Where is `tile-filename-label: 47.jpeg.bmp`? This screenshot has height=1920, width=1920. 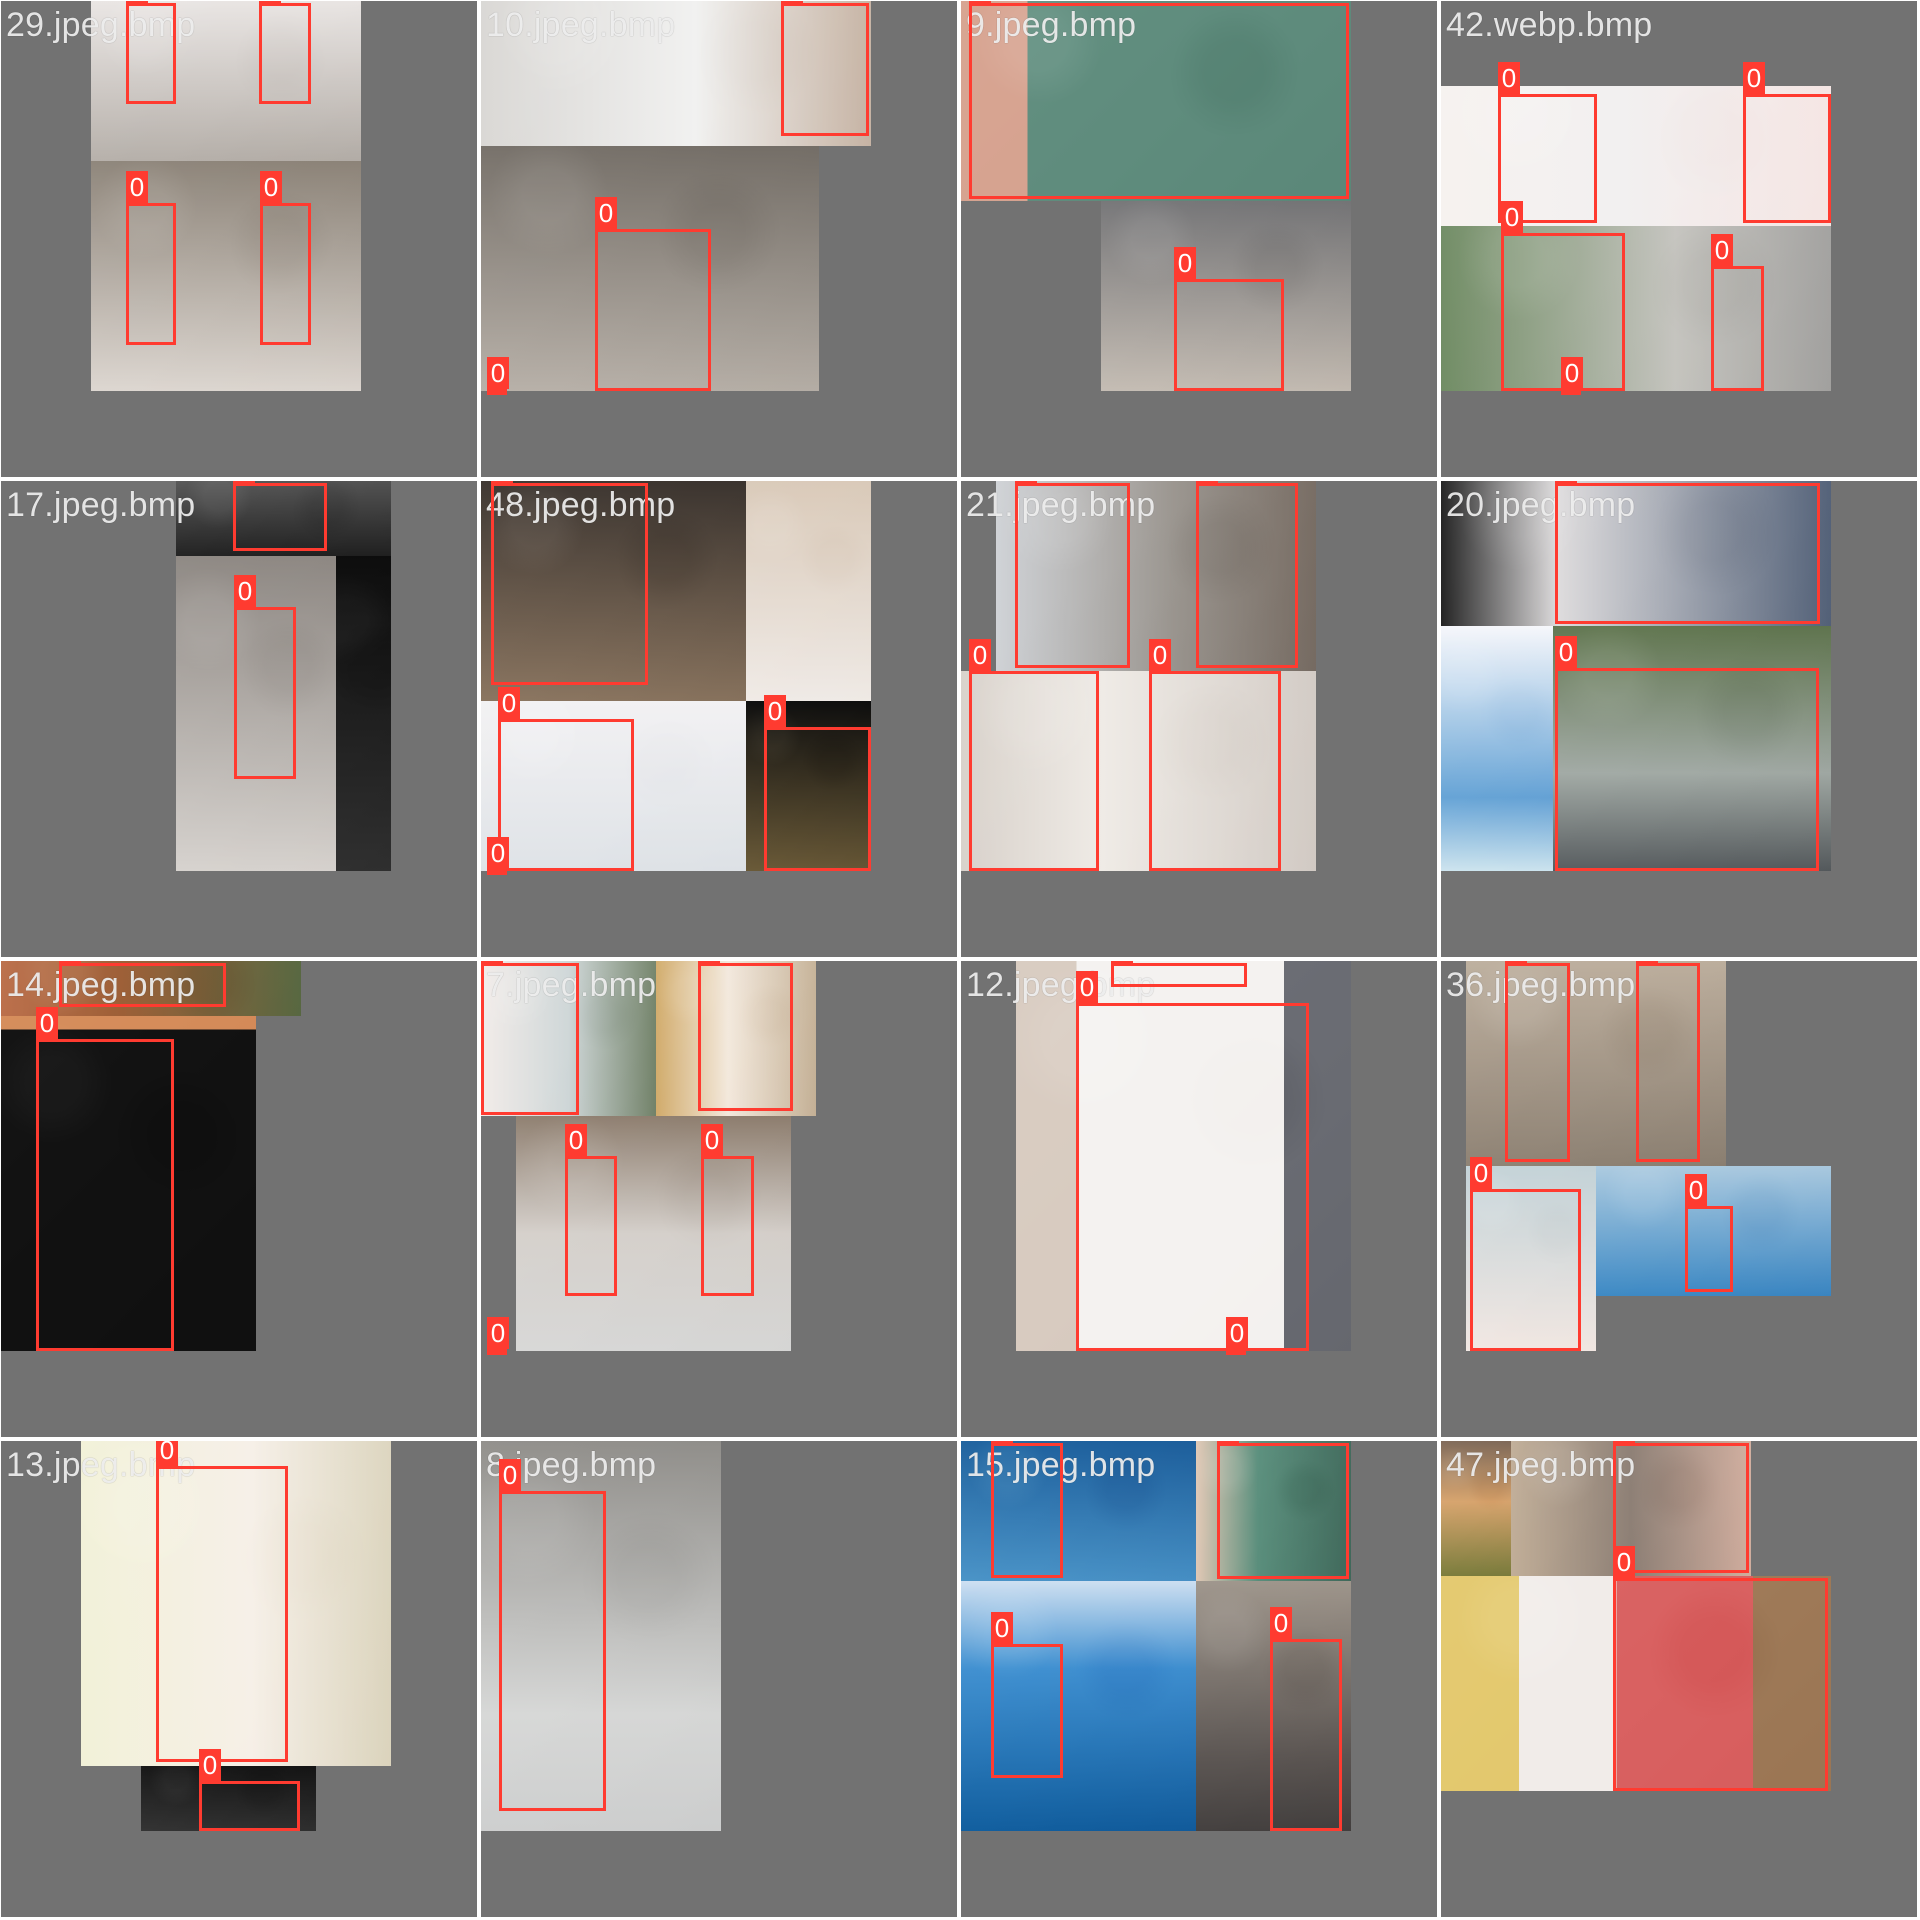
tile-filename-label: 47.jpeg.bmp is located at coordinates (1541, 1465).